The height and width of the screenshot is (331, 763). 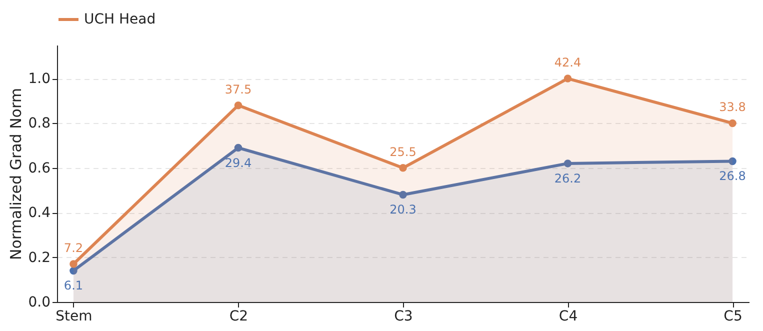 What do you see at coordinates (39, 124) in the screenshot?
I see `y-tick-label: 0.8` at bounding box center [39, 124].